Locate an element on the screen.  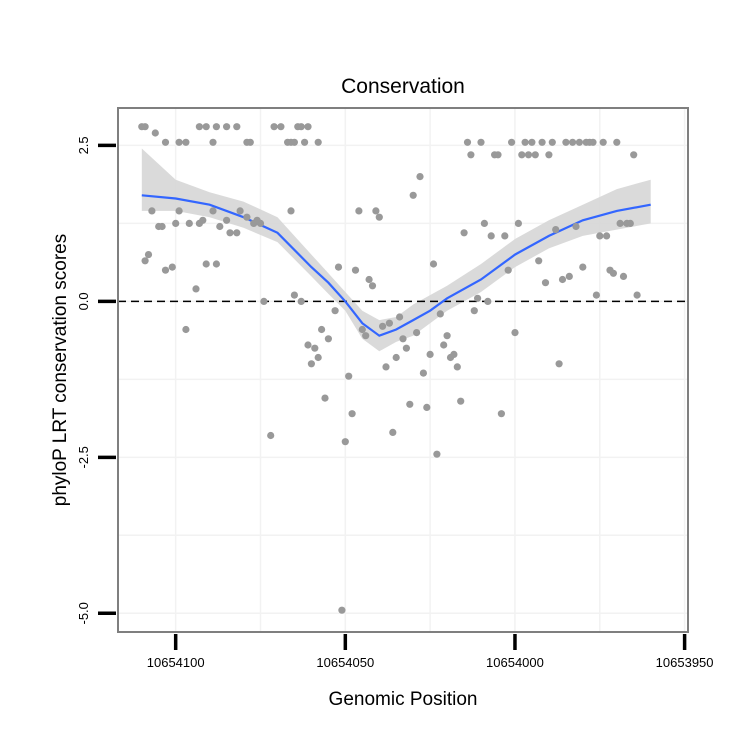
x-tick-label: 10654000 is located at coordinates (515, 662).